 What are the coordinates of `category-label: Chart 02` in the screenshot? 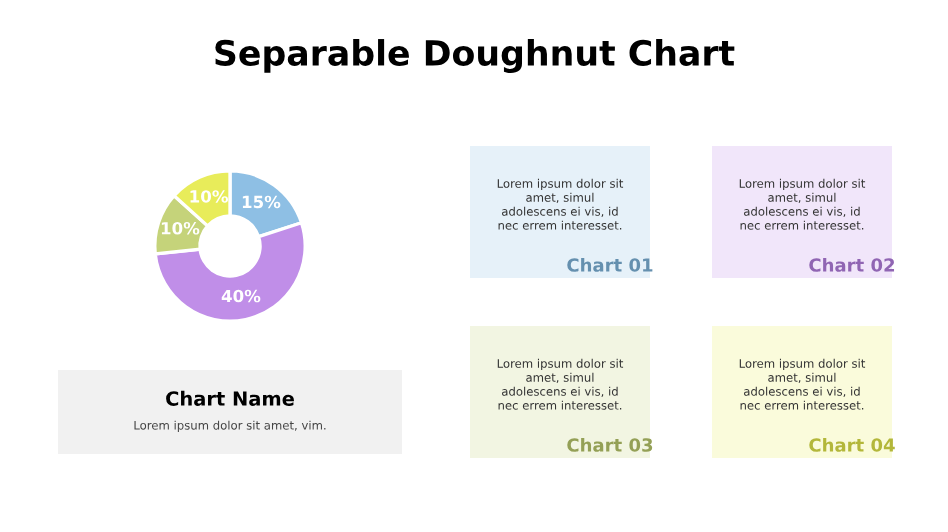 It's located at (852, 264).